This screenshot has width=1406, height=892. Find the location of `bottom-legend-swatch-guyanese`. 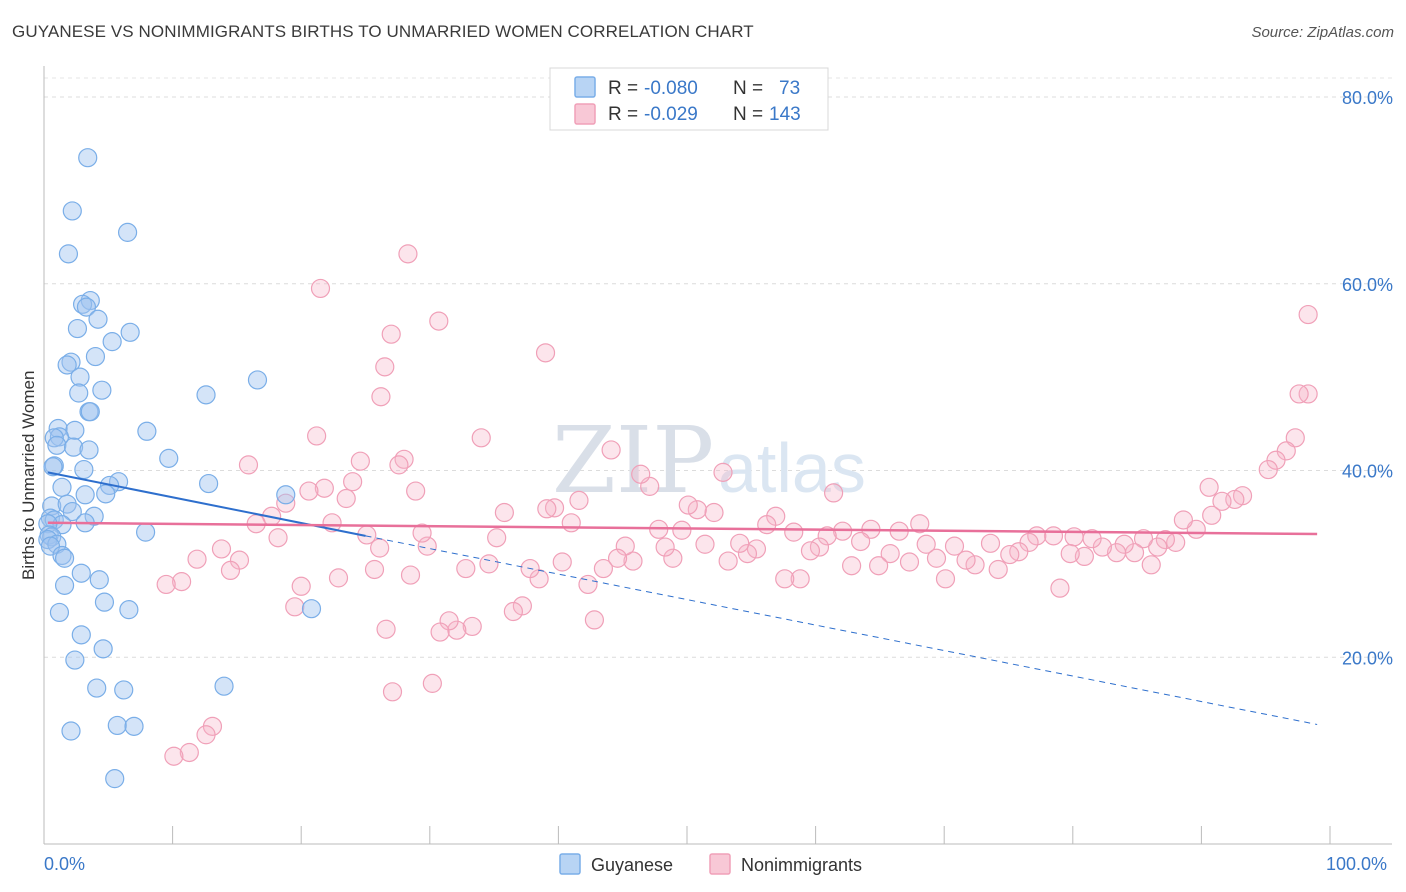

bottom-legend-swatch-guyanese is located at coordinates (570, 864).